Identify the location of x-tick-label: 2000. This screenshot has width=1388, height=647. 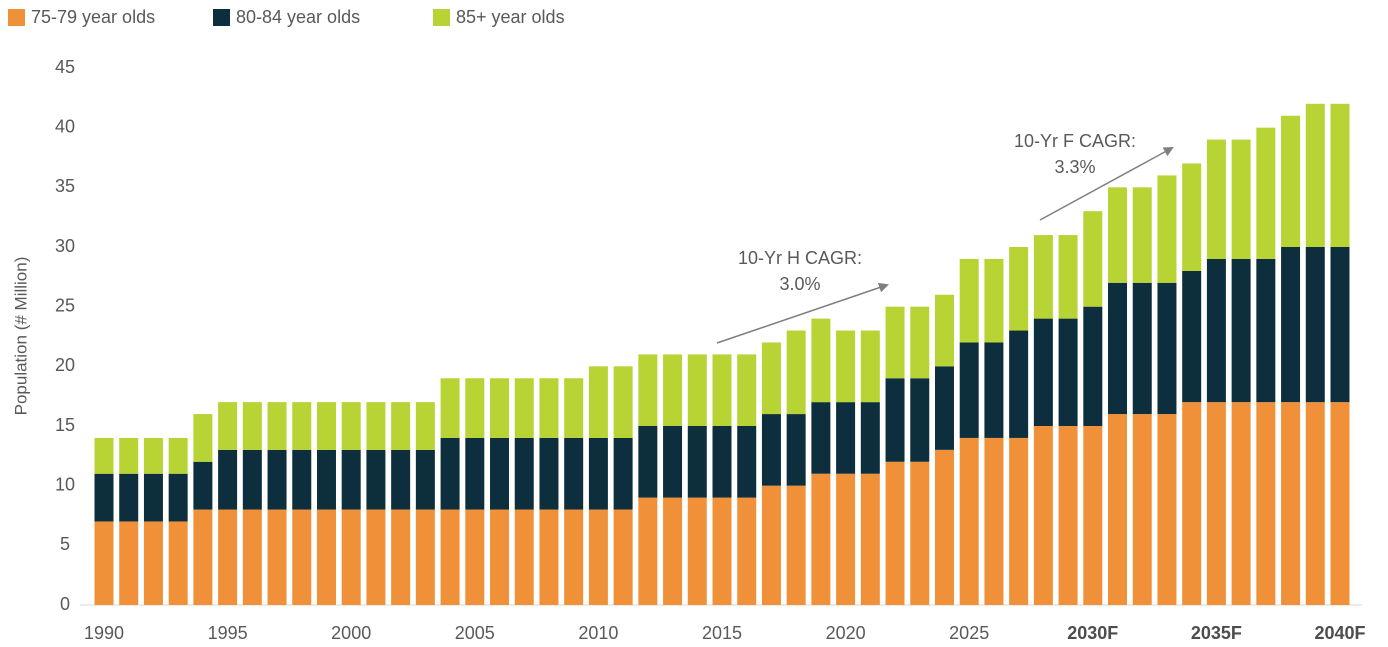
(351, 633).